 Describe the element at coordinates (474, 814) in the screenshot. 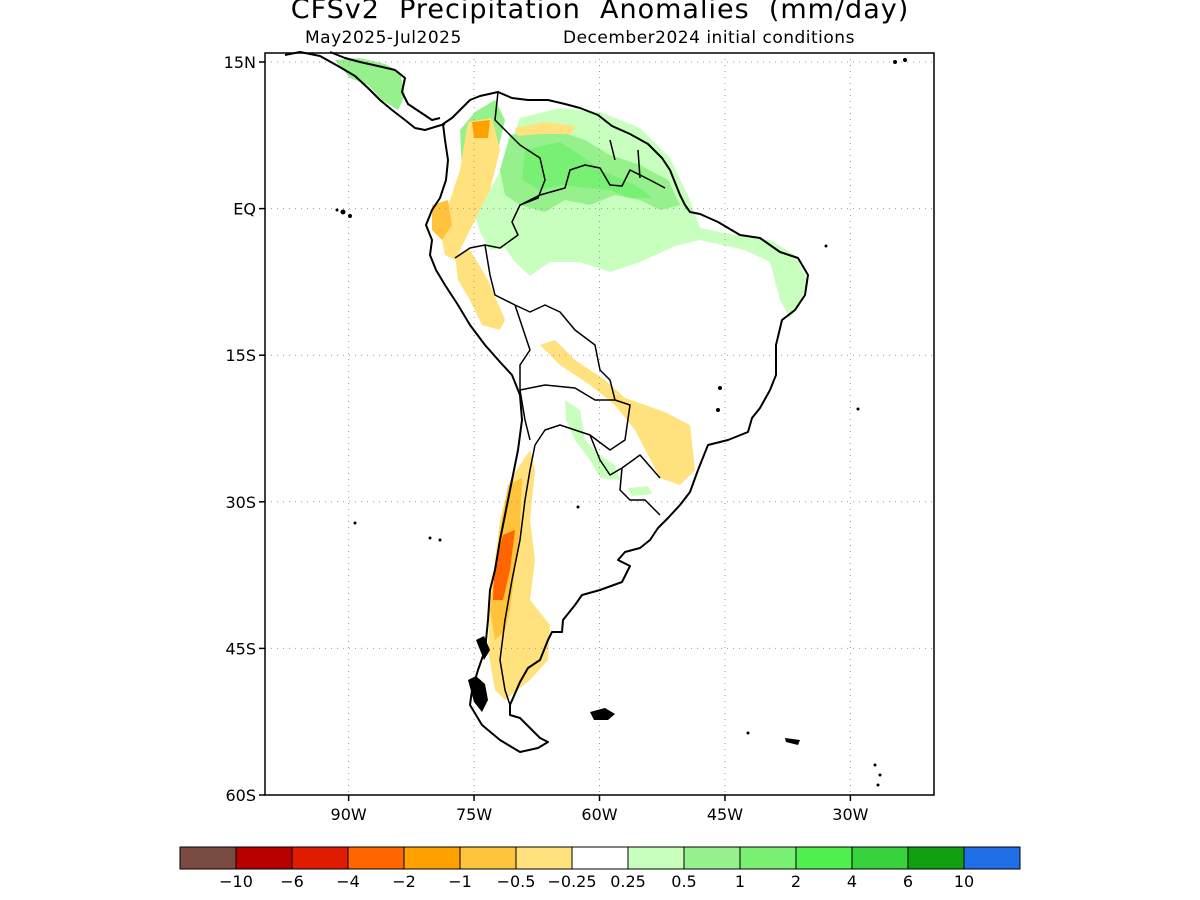

I see `longitude-tick-label: 75W` at that location.